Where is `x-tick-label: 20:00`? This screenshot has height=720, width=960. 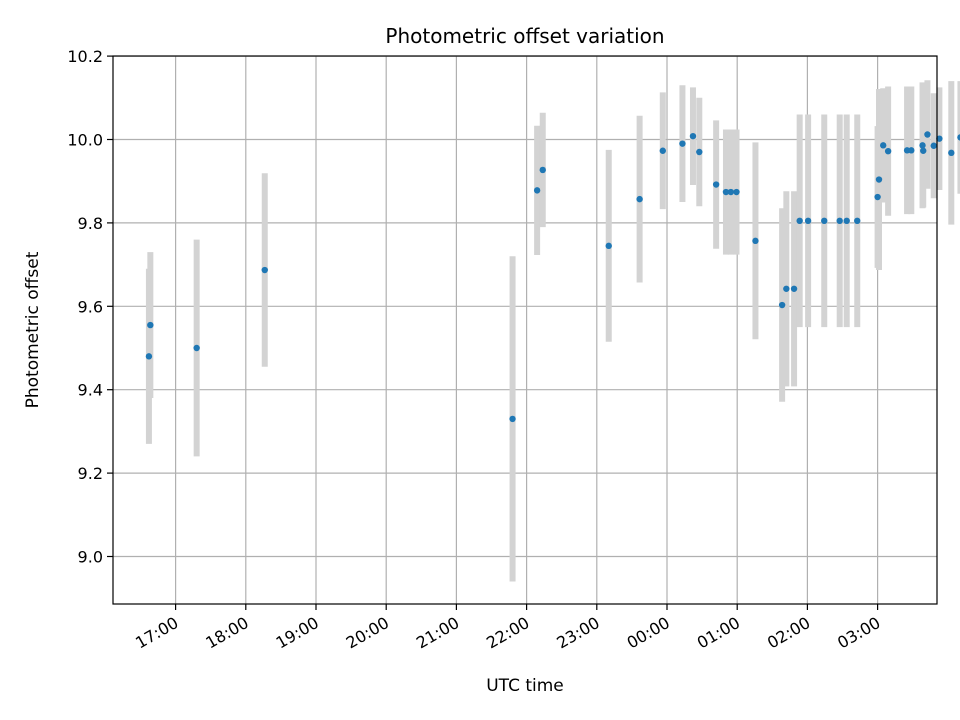
x-tick-label: 20:00 is located at coordinates (367, 633).